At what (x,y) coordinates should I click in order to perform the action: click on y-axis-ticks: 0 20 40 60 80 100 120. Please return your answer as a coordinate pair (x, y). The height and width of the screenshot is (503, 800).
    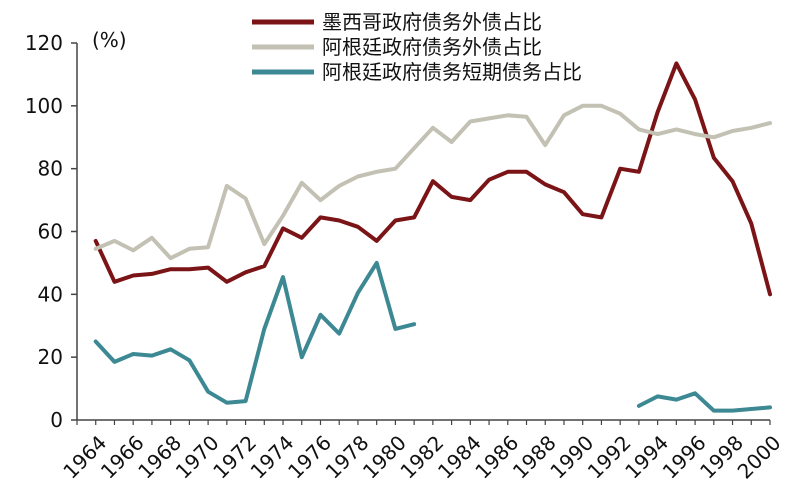
    Looking at the image, I should click on (51, 231).